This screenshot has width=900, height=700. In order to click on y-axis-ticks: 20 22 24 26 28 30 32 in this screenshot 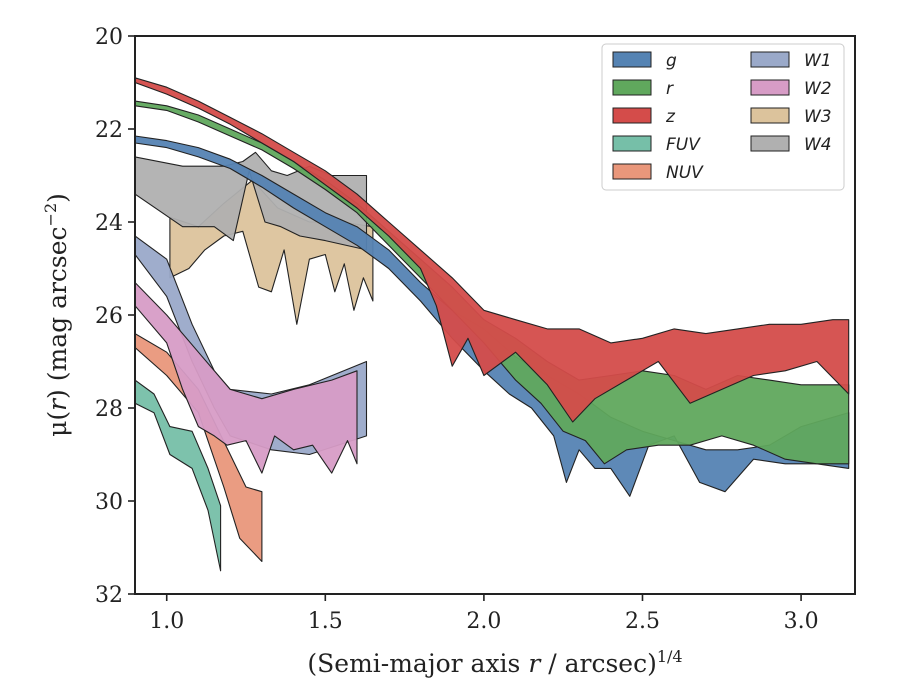, I will do `click(115, 316)`.